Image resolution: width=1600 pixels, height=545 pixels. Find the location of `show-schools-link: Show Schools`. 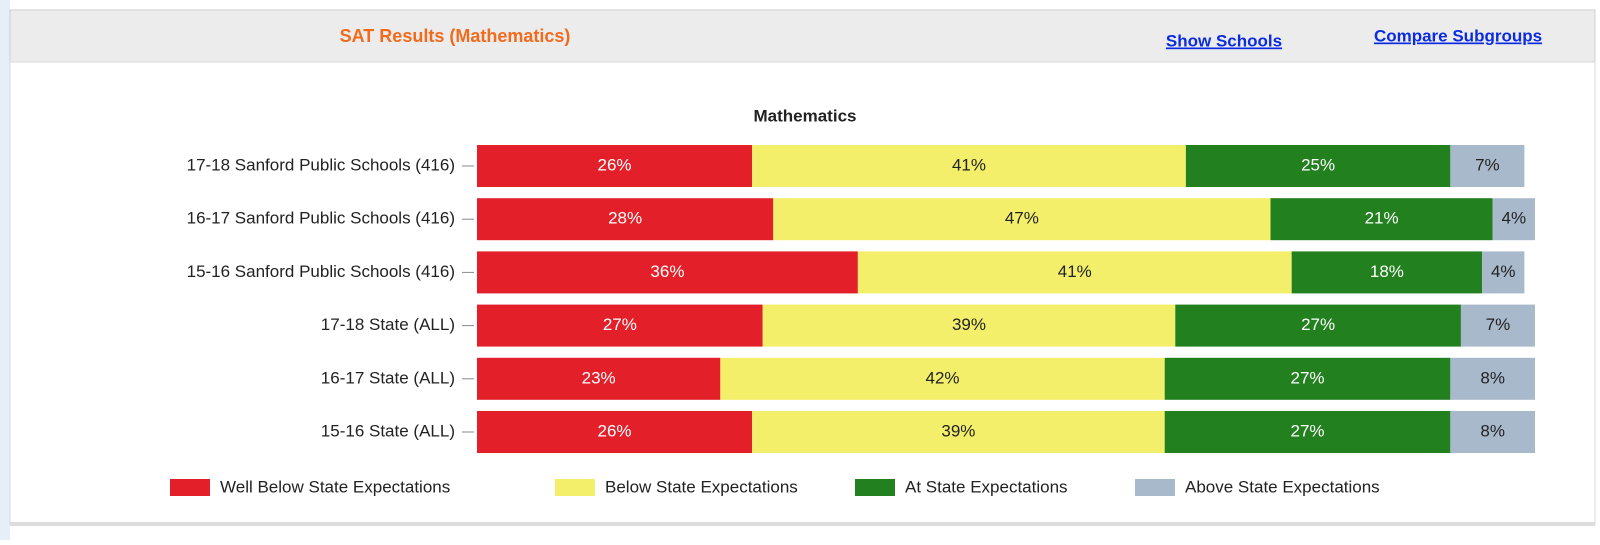

show-schools-link: Show Schools is located at coordinates (1224, 40).